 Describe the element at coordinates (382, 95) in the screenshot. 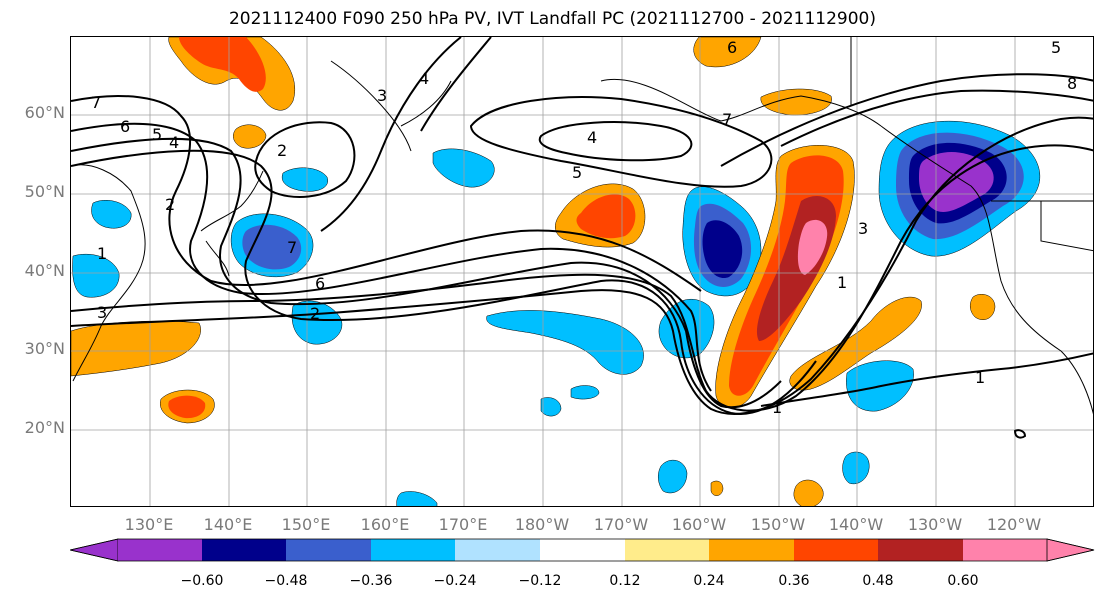

I see `contour-label-3-top: 3` at that location.